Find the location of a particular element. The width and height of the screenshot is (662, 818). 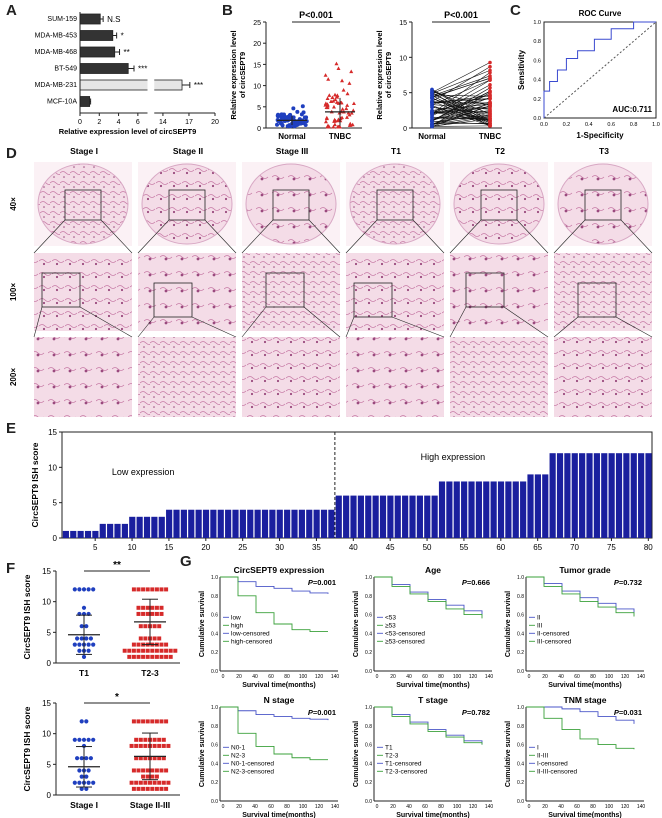

category-label: Normal is located at coordinates (432, 136).